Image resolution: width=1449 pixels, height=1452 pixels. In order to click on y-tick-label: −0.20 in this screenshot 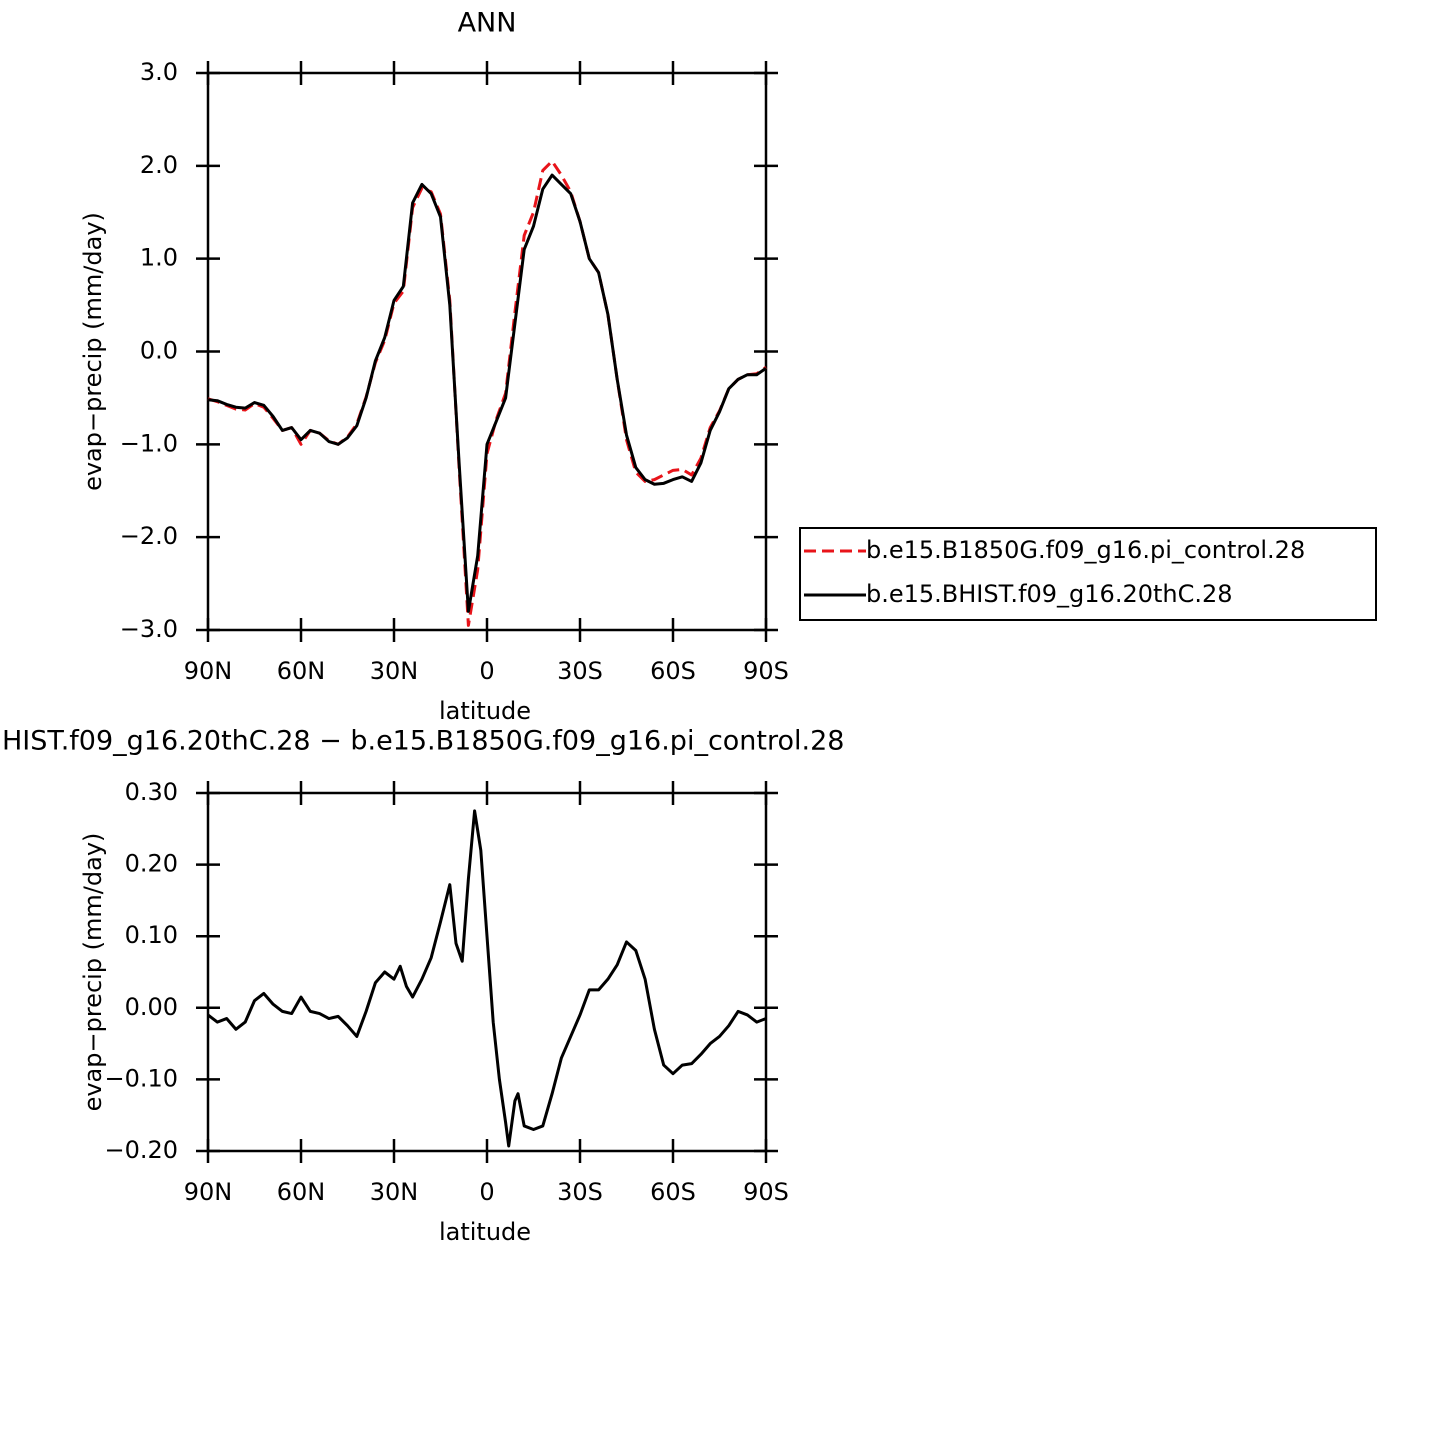, I will do `click(141, 1150)`.